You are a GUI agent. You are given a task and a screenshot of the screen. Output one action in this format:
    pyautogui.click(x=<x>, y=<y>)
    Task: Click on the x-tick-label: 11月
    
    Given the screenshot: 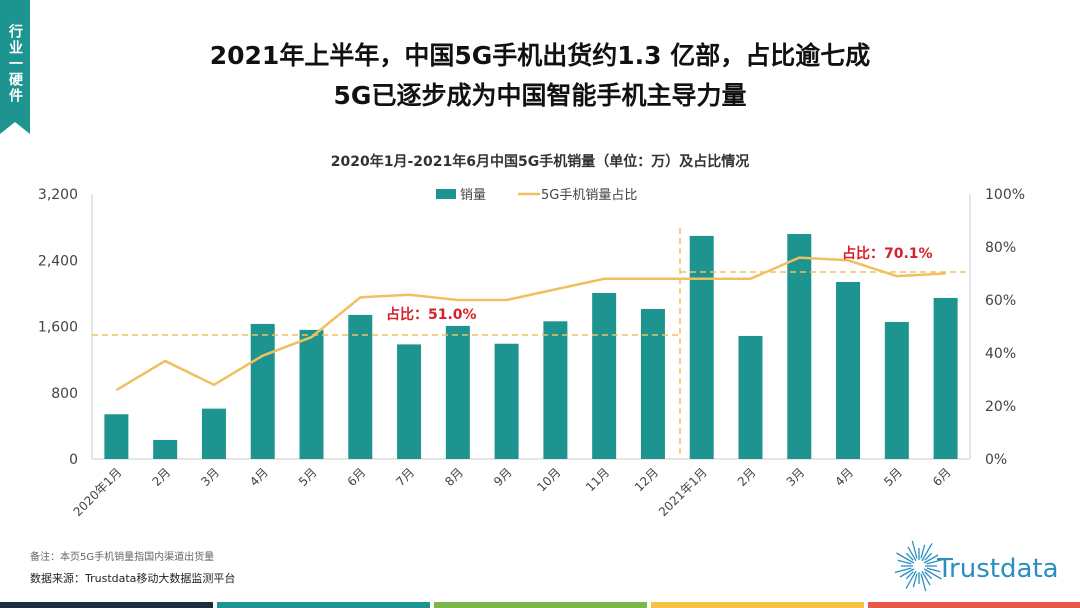 What is the action you would take?
    pyautogui.click(x=597, y=479)
    